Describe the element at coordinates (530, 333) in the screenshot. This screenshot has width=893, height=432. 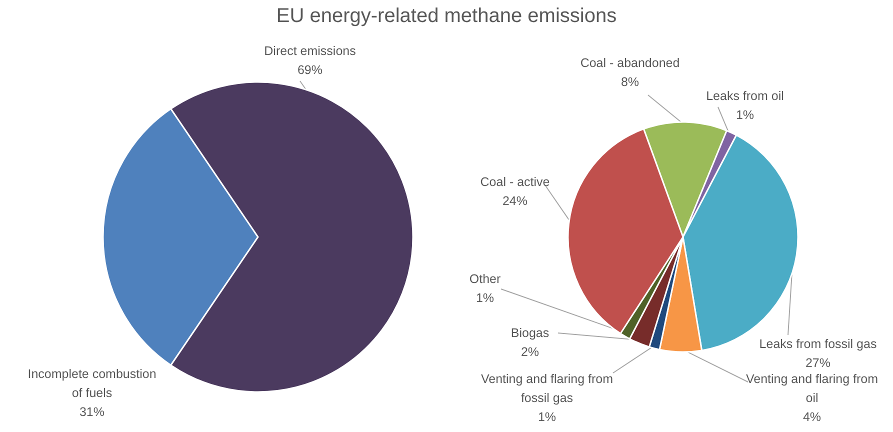
I see `slice-label: Biogas` at that location.